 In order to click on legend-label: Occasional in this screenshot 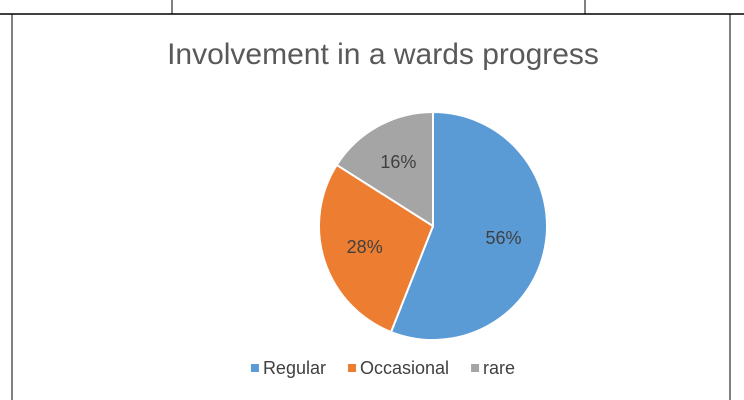, I will do `click(404, 368)`.